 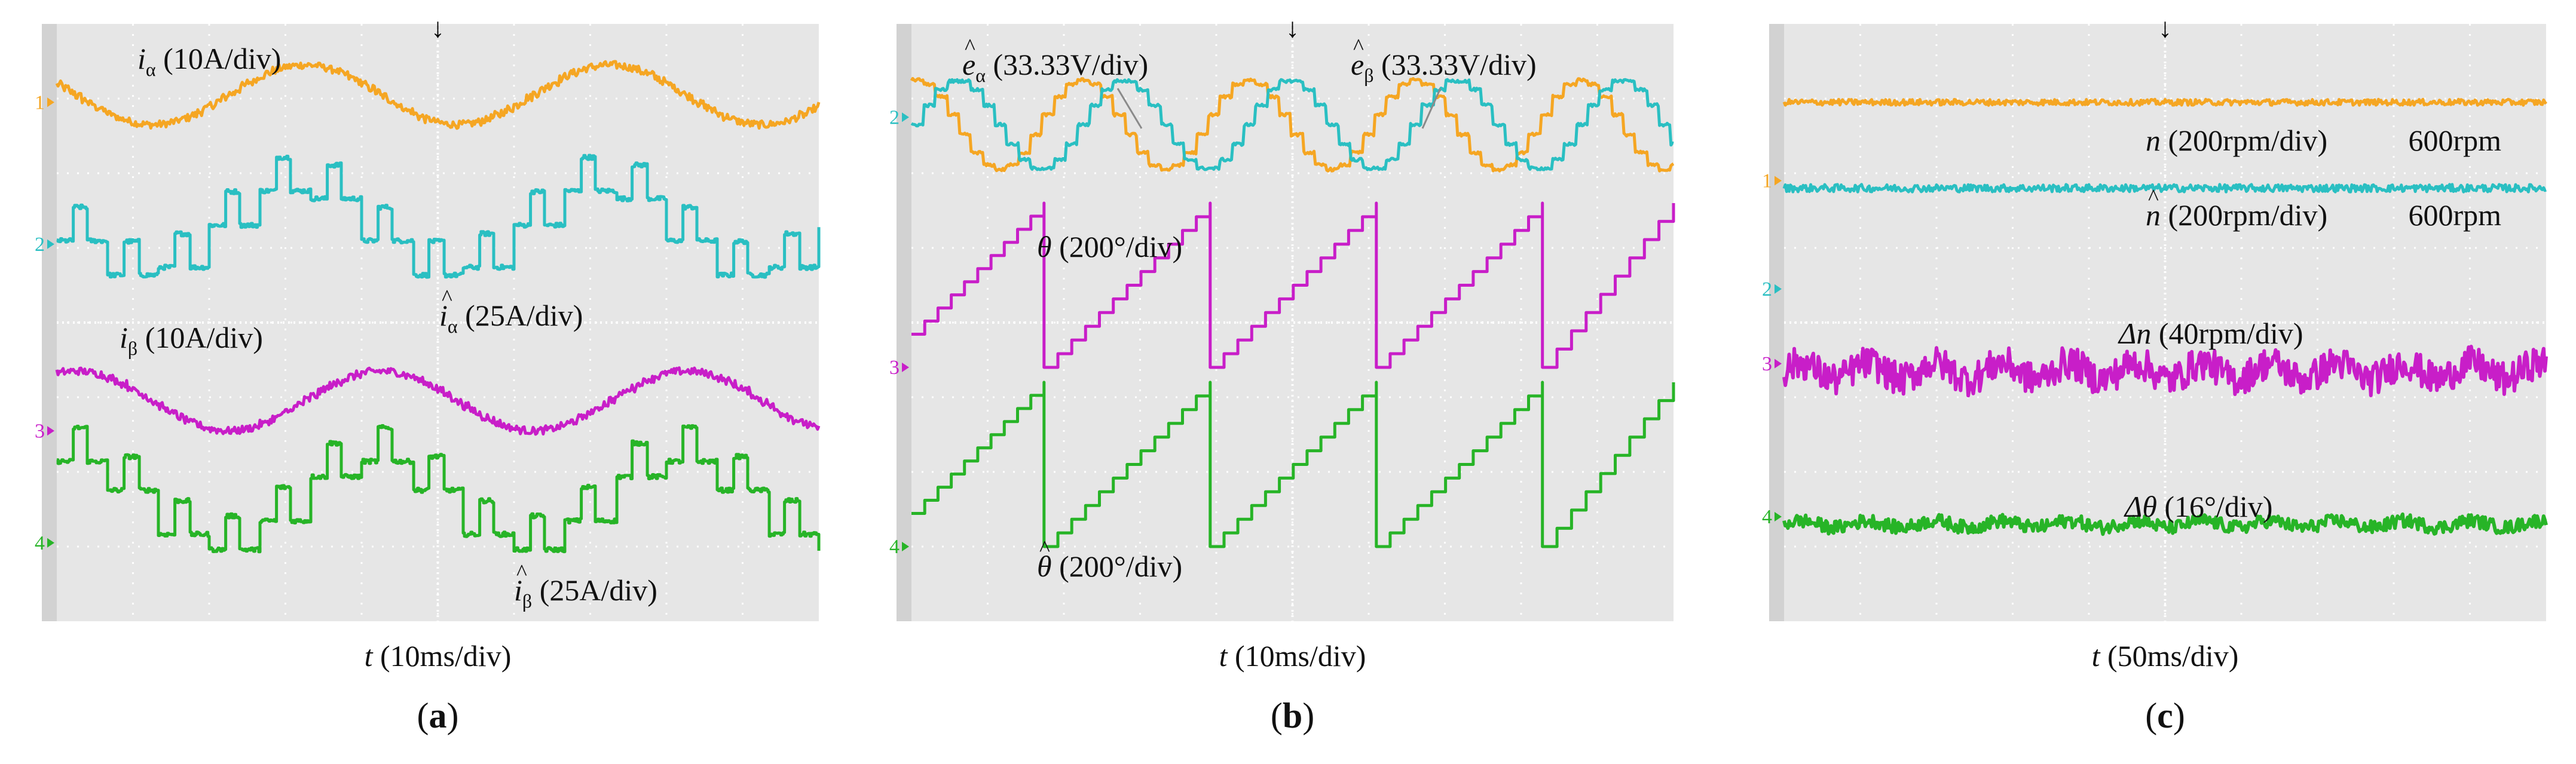 I want to click on panel-label: (a), so click(x=438, y=715).